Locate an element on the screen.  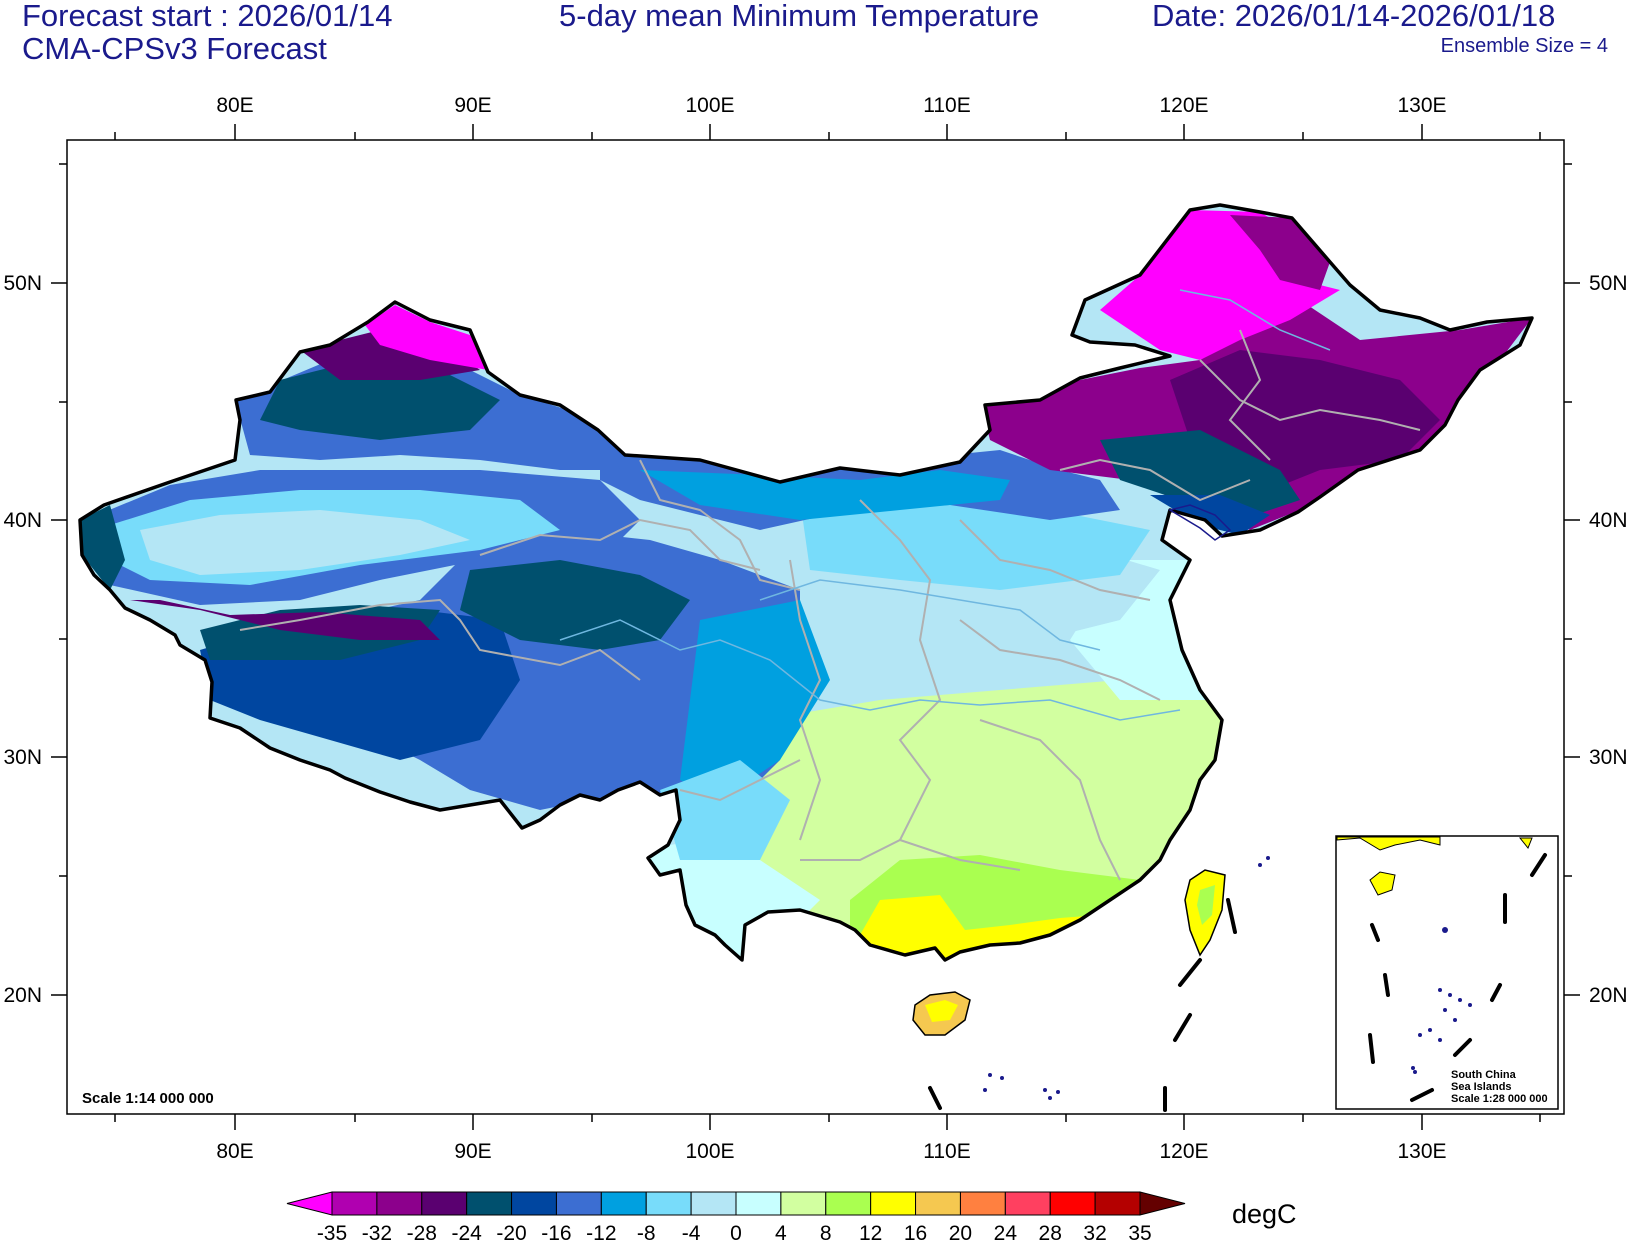
colorbar-label: 28 is located at coordinates (1050, 1231).